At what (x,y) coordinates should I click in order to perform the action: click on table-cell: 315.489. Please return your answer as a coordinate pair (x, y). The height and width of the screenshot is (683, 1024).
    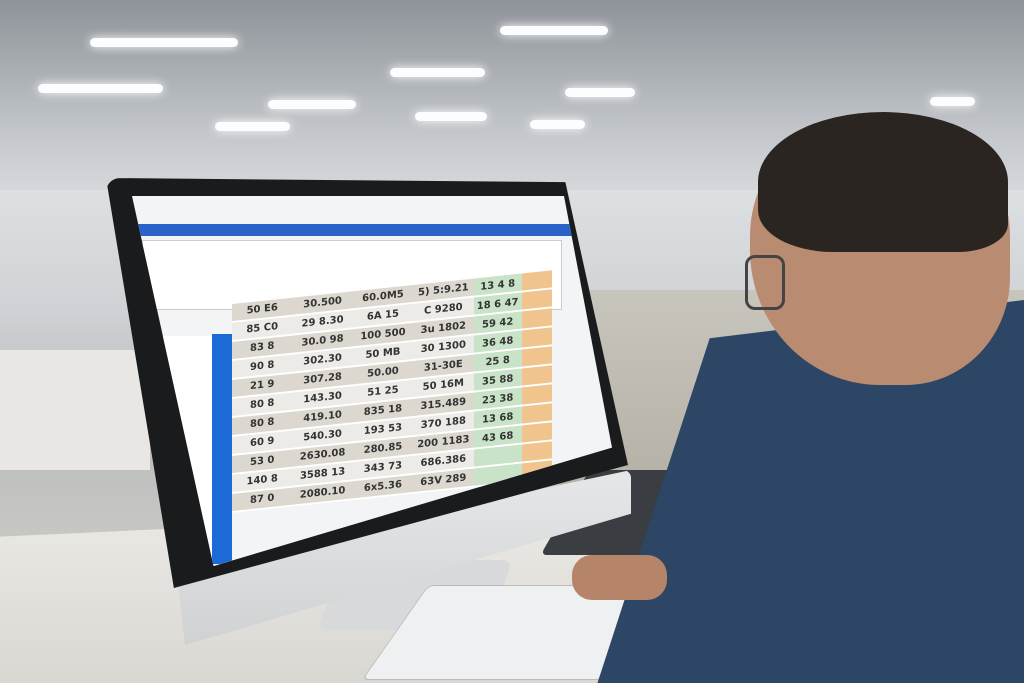
    Looking at the image, I should click on (443, 404).